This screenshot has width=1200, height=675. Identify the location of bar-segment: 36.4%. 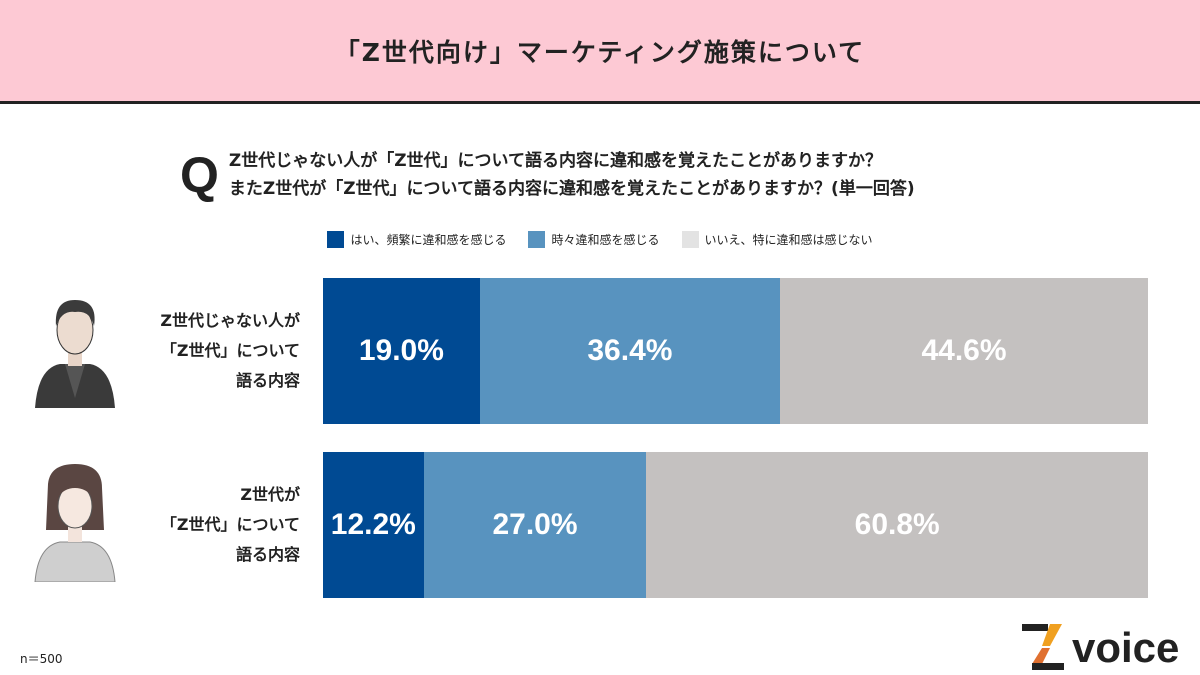
(630, 351).